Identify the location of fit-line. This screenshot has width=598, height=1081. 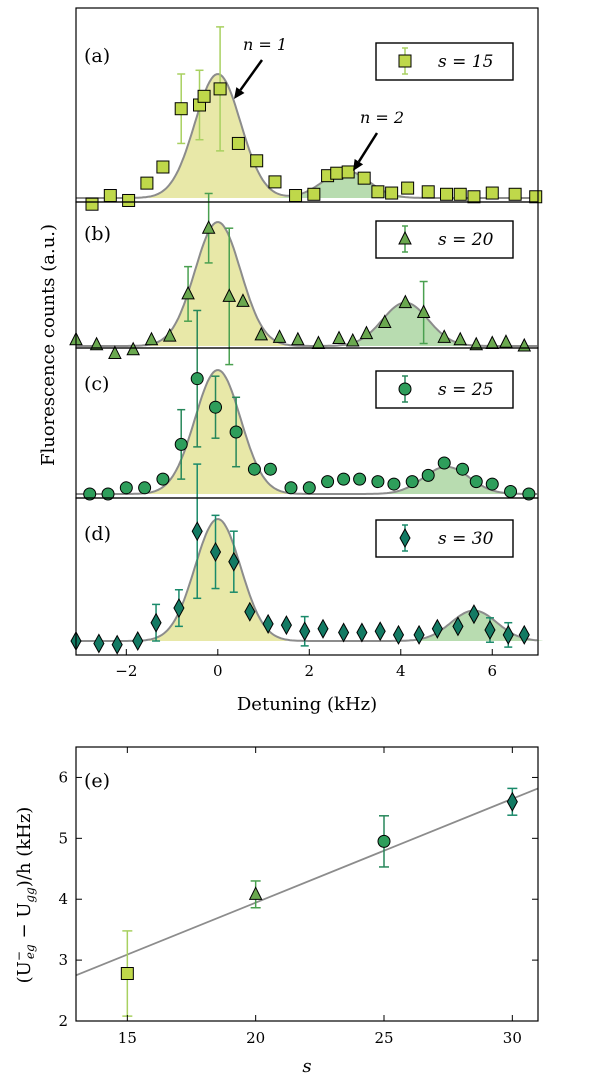
(307, 882).